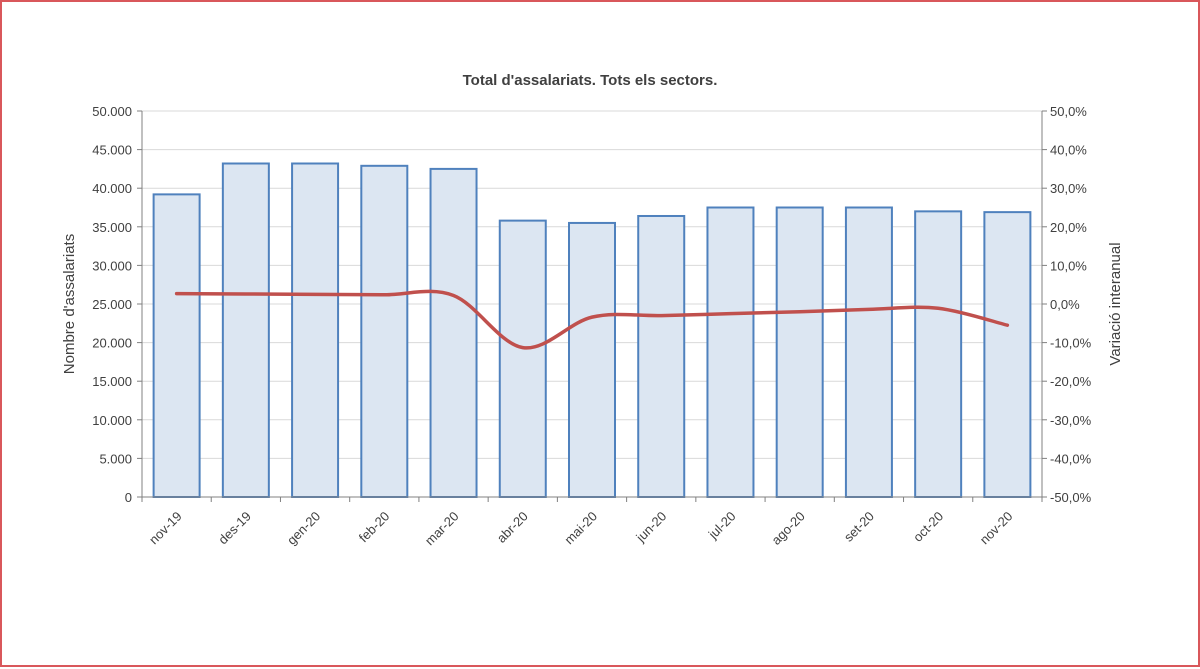  Describe the element at coordinates (1068, 111) in the screenshot. I see `y-right-tick-label: 50,0%` at that location.